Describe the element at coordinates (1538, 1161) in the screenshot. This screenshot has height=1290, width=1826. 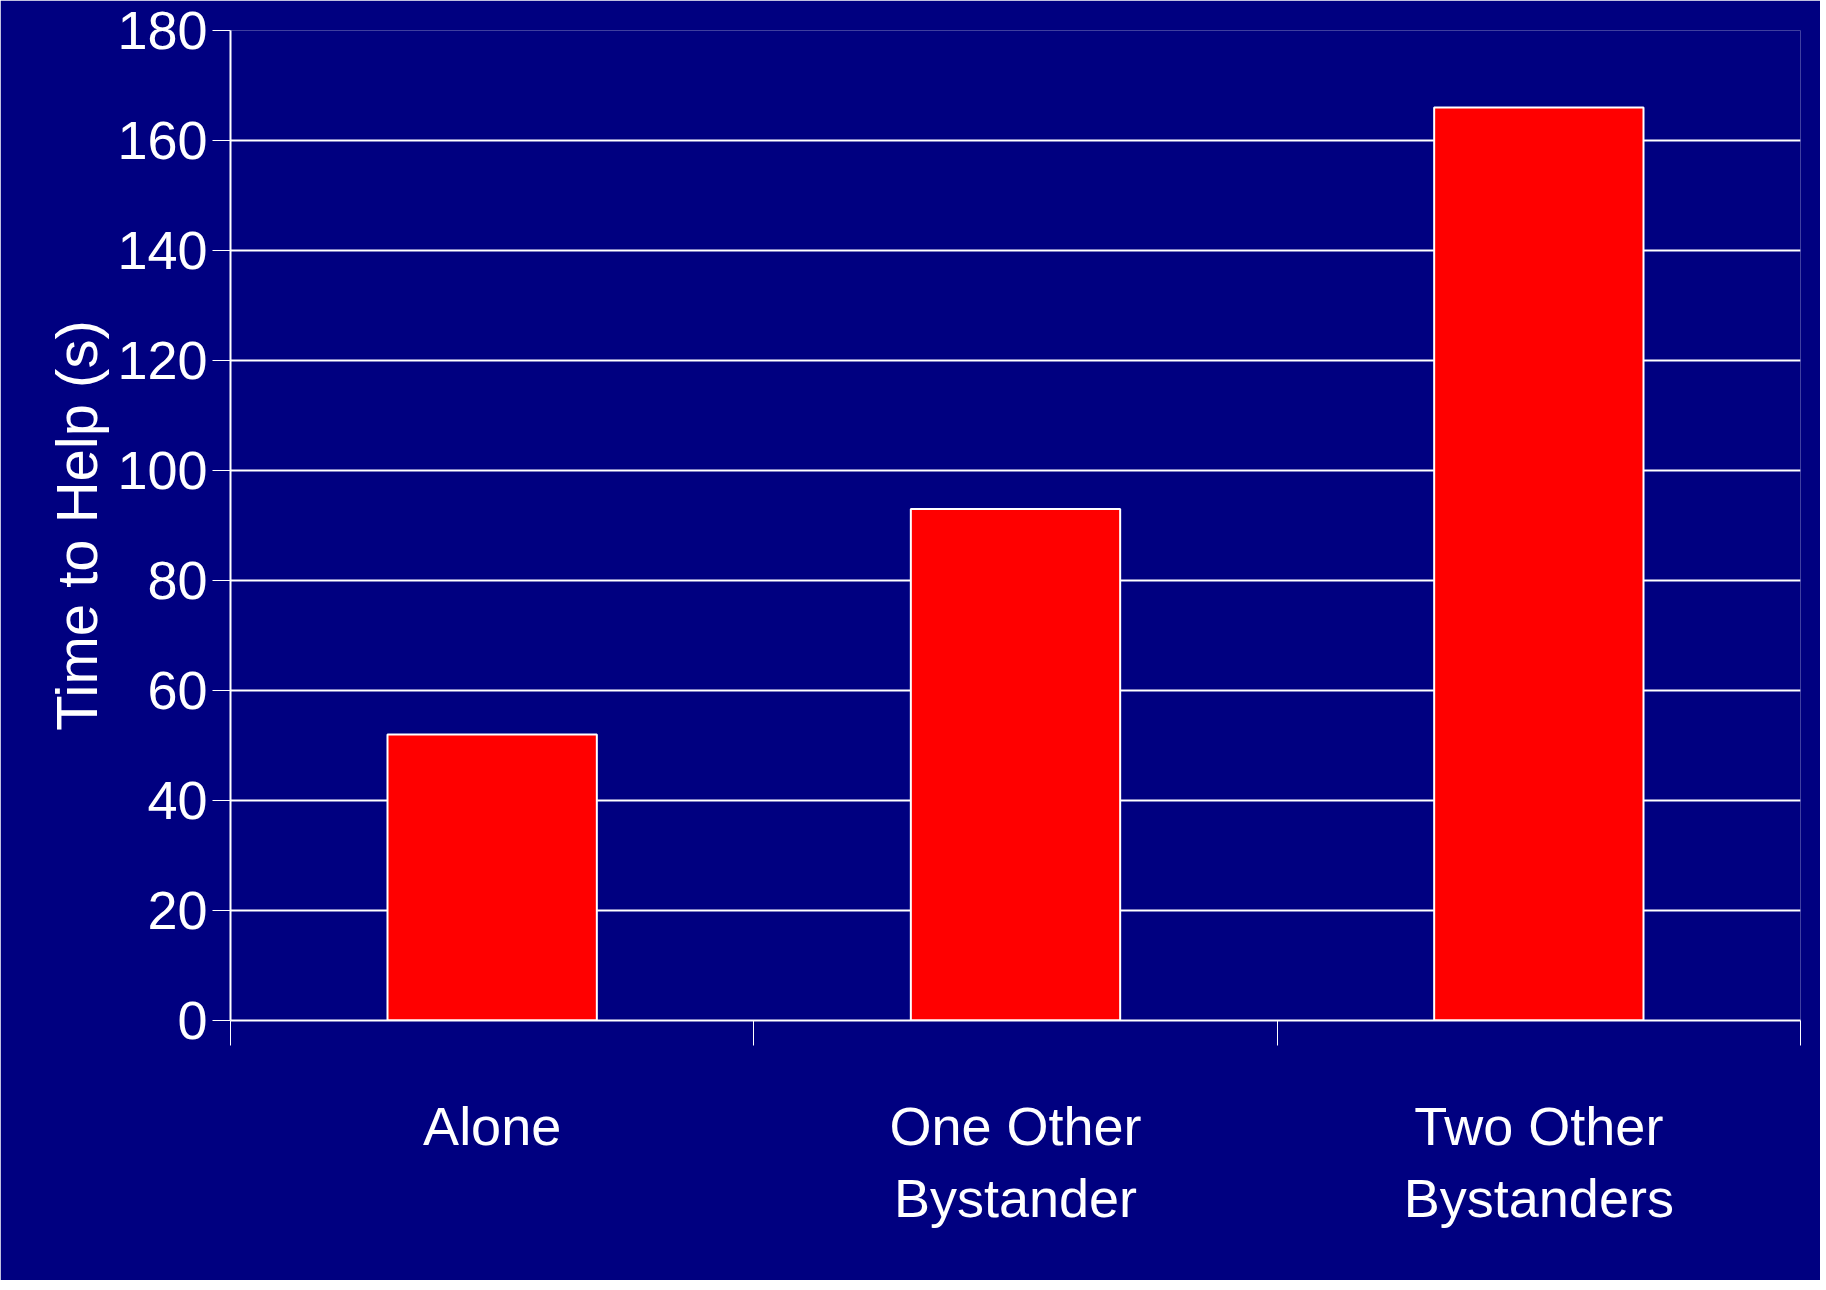
I see `x-tick-label: Two Other Bystanders` at that location.